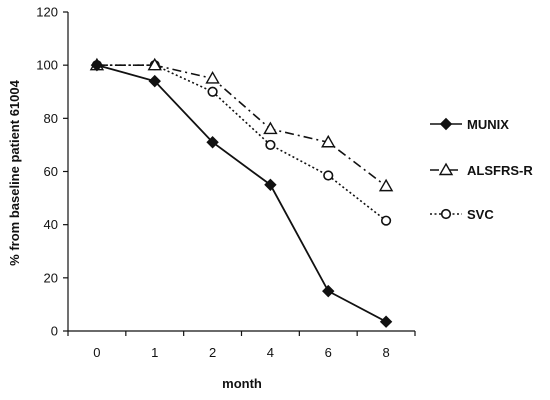 The width and height of the screenshot is (550, 400). I want to click on legend-label: MUNIX, so click(488, 124).